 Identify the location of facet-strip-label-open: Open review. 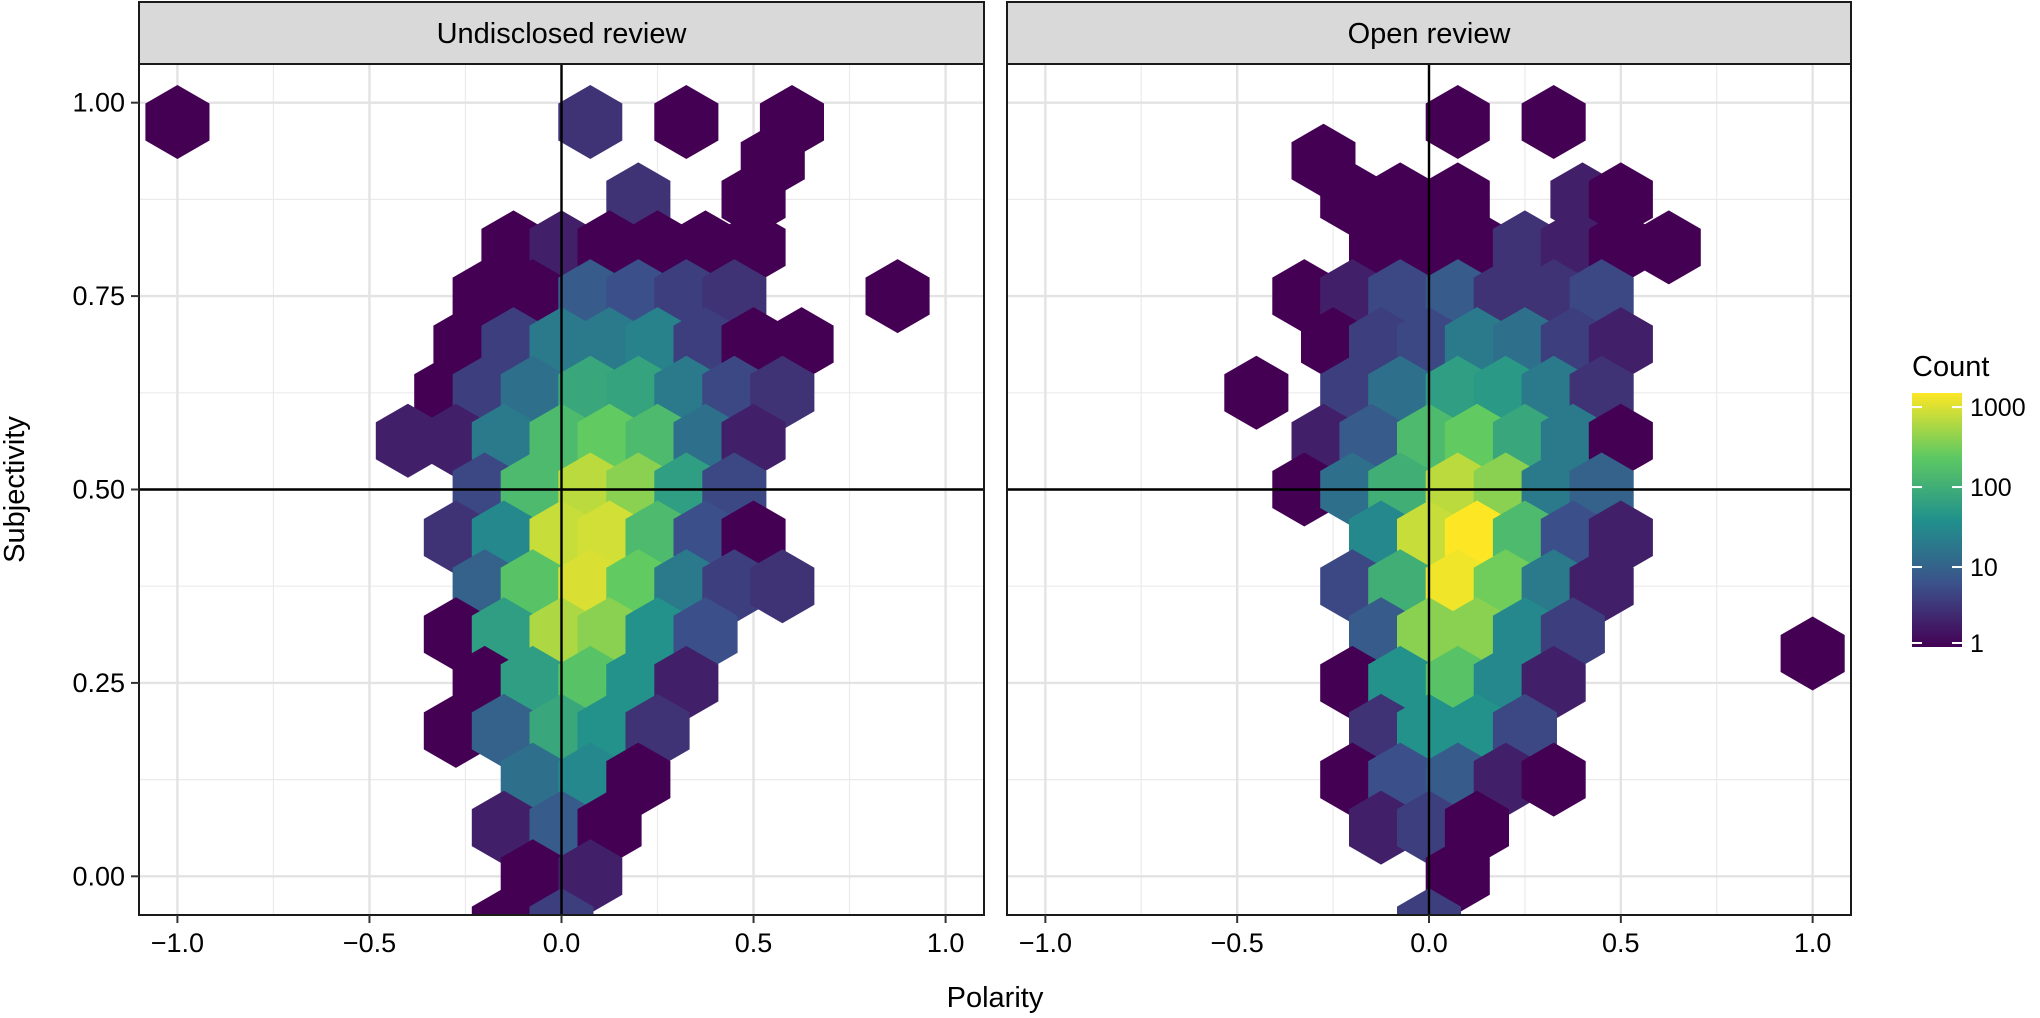
(1430, 34).